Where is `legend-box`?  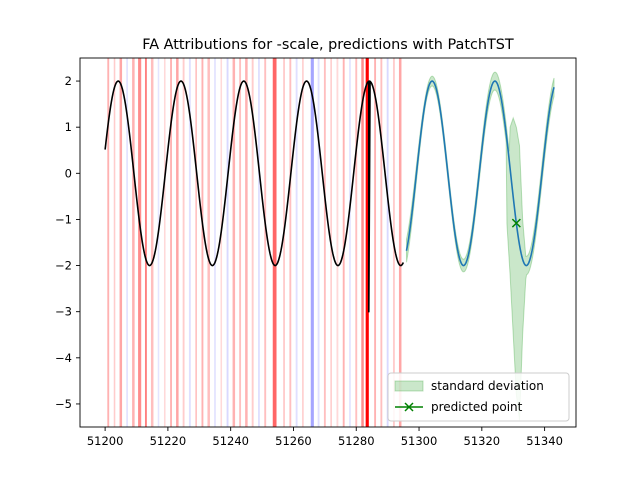 legend-box is located at coordinates (478, 397).